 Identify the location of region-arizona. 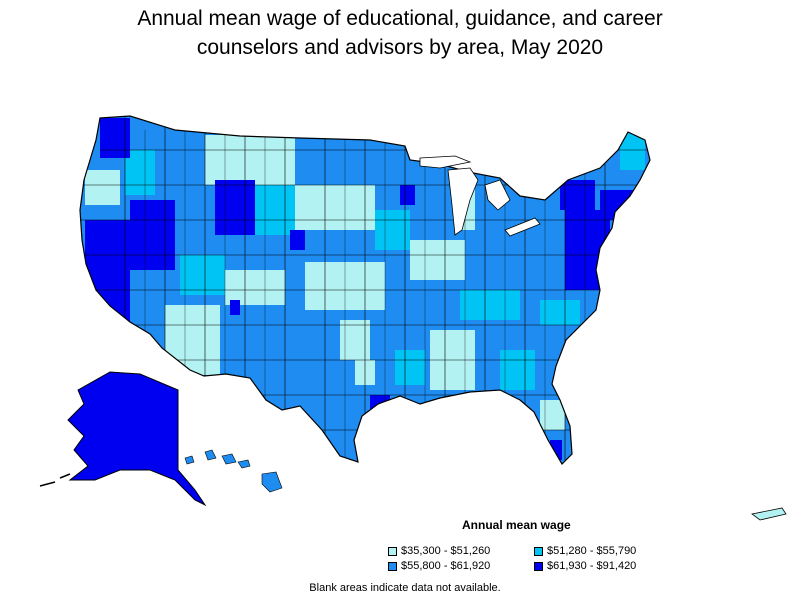
(192, 340).